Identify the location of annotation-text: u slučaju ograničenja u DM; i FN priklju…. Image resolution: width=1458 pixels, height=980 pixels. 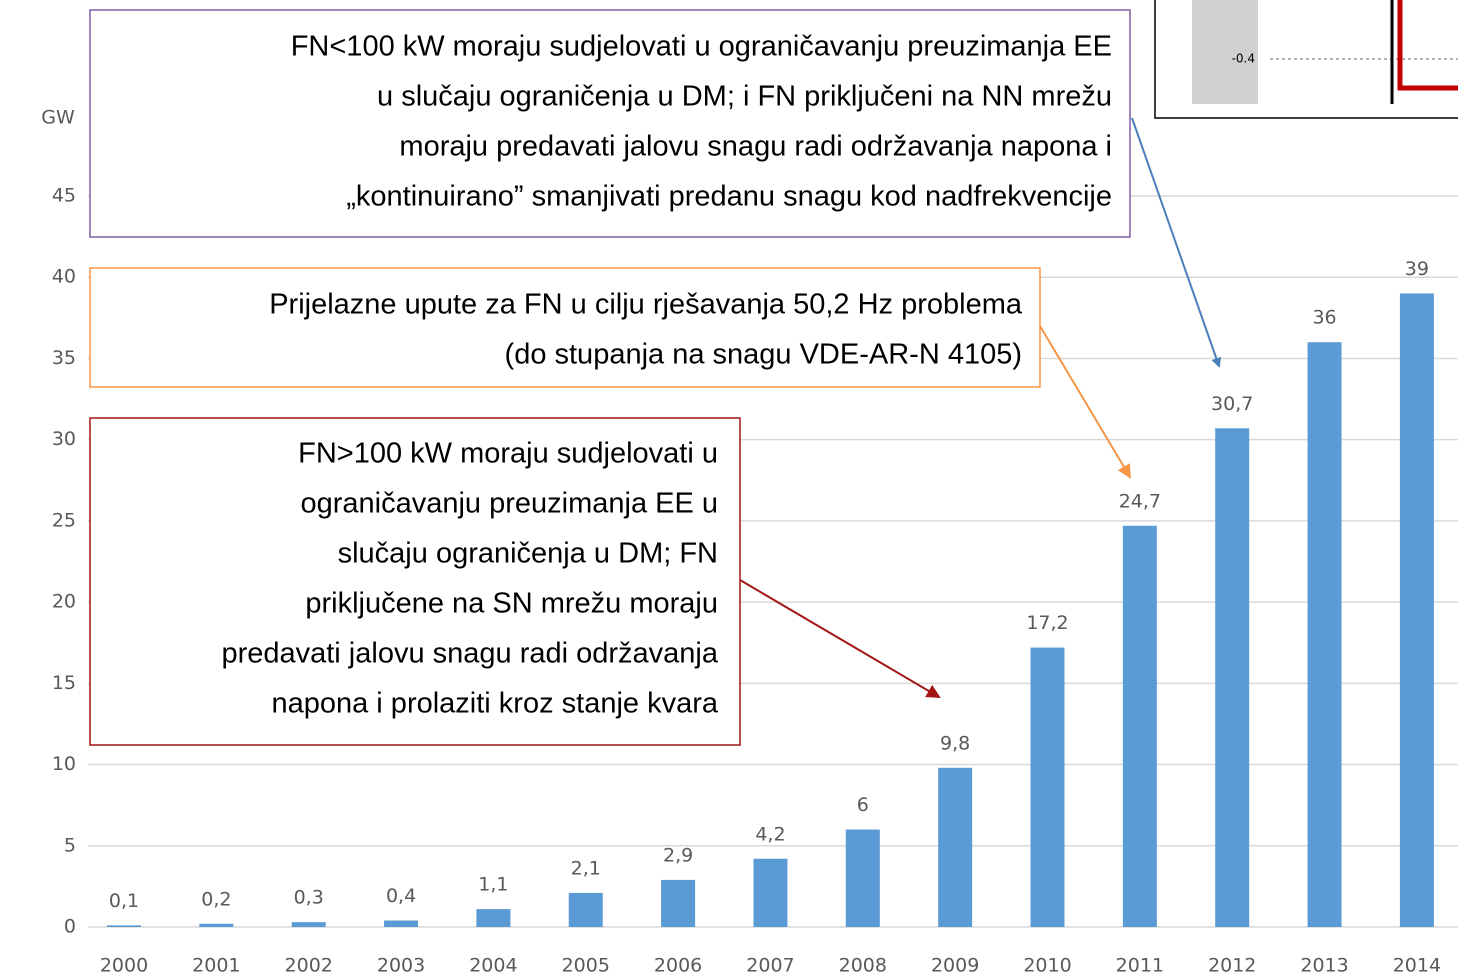
(744, 97).